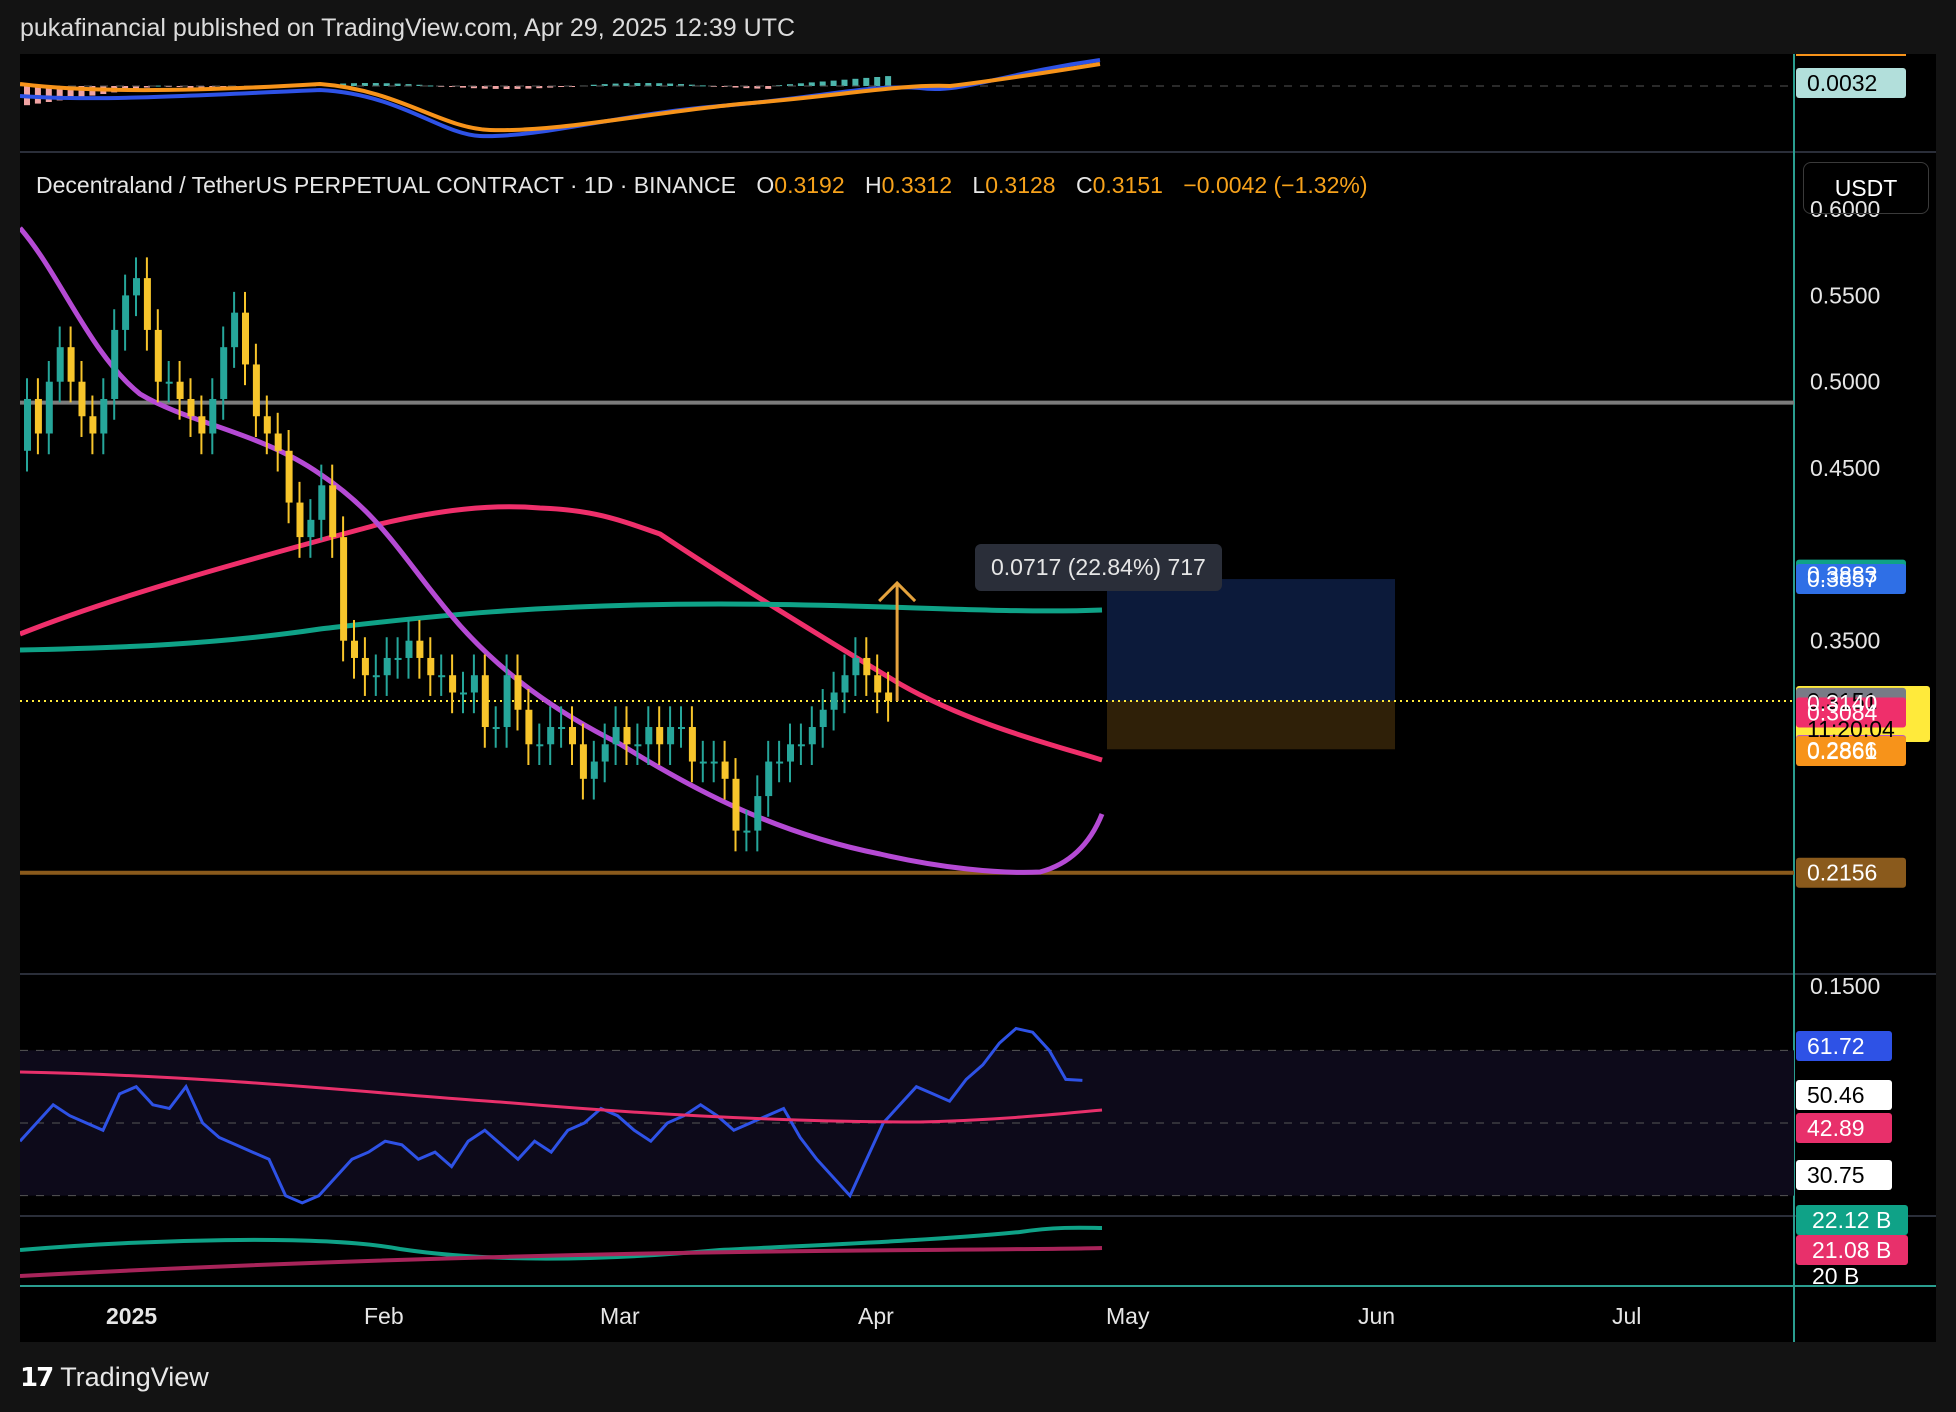 This screenshot has width=1956, height=1412. I want to click on rsi-panel, so click(956, 1115).